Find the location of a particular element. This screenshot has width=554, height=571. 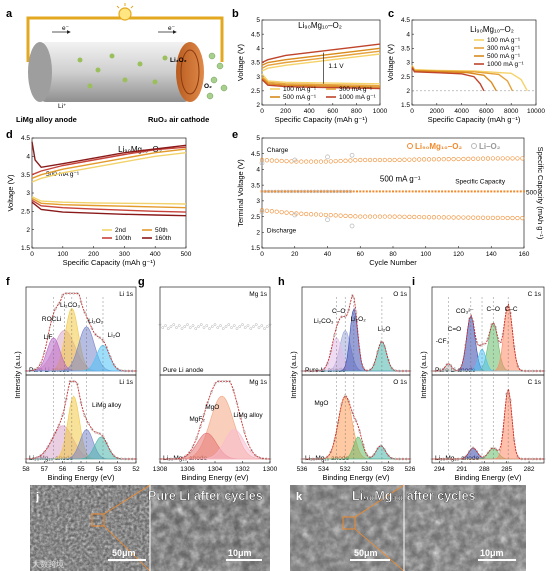

peak-label-top: LiF is located at coordinates (47, 337).